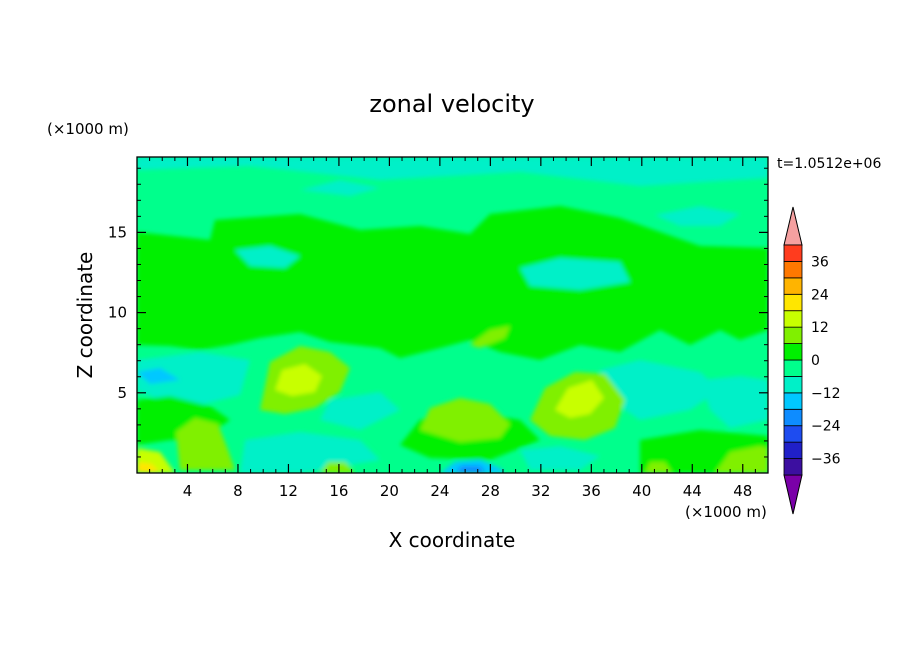  Describe the element at coordinates (540, 491) in the screenshot. I see `x-tick-label: 32` at that location.